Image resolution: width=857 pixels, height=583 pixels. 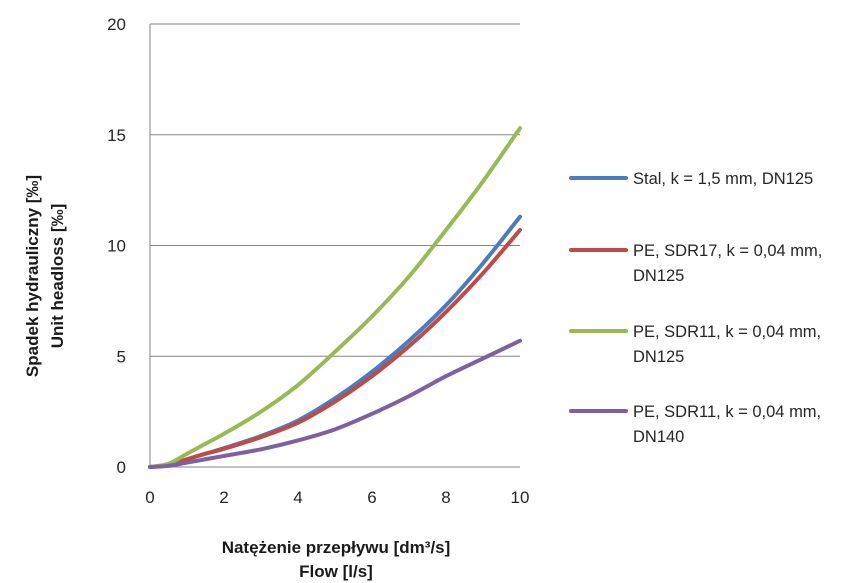 I want to click on y-tick-label: 10, so click(x=116, y=246).